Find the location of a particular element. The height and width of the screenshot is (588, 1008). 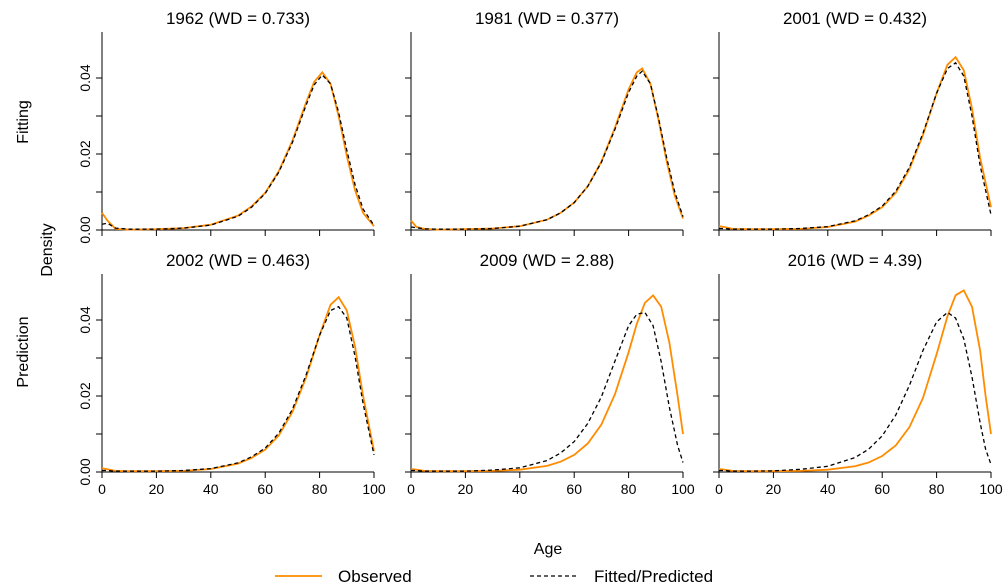

legend-fitted-label: Fitted/Predicted is located at coordinates (653, 576).